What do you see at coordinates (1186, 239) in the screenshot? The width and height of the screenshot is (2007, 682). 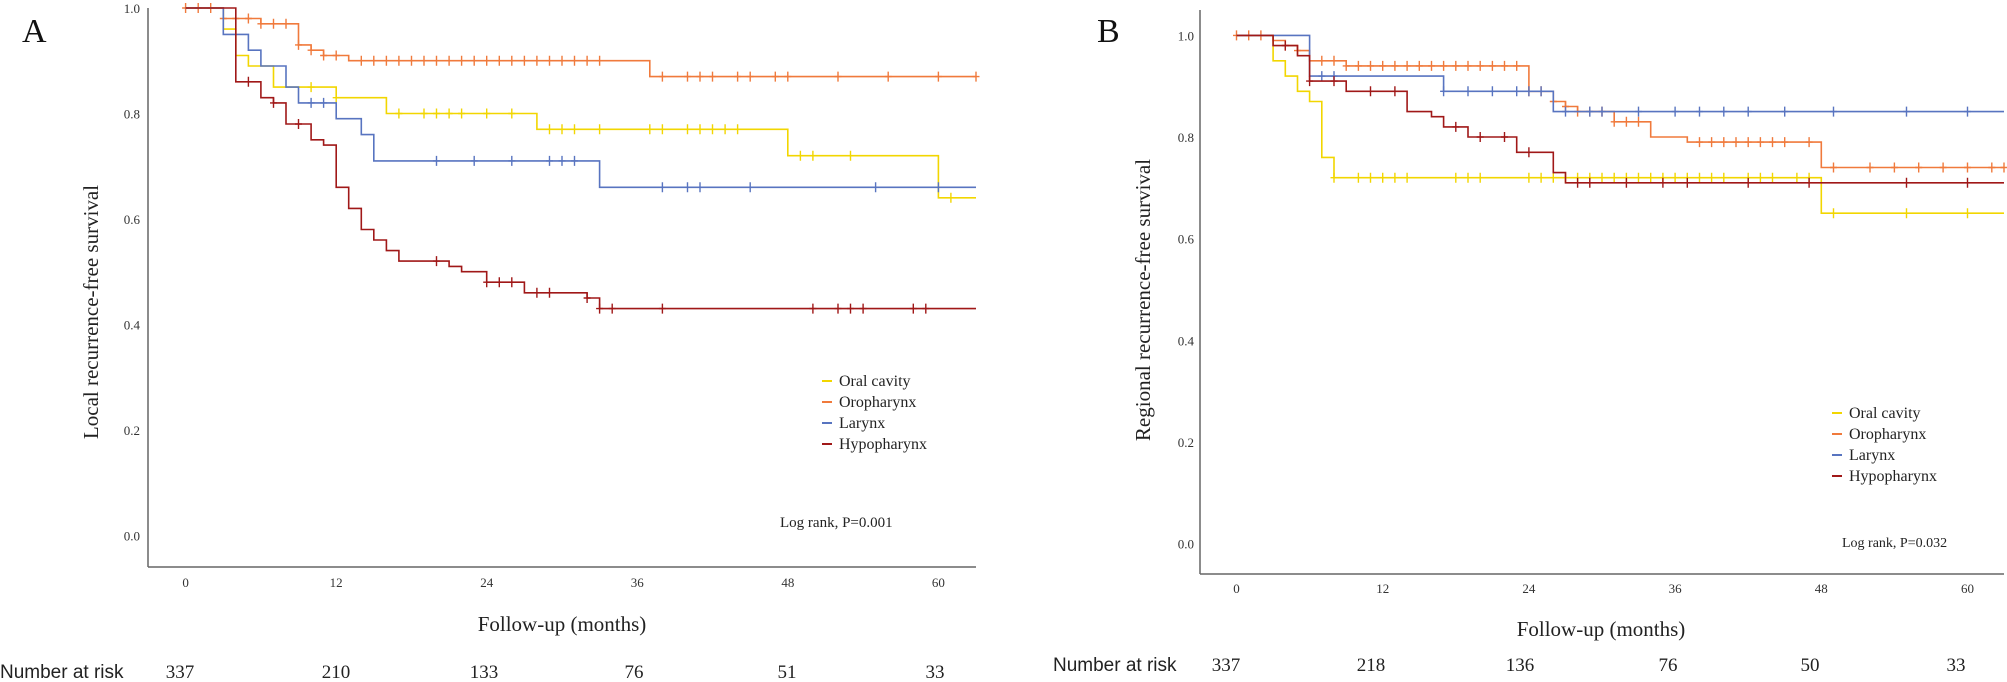 I see `panel-b-y-tick-label: 0.6` at bounding box center [1186, 239].